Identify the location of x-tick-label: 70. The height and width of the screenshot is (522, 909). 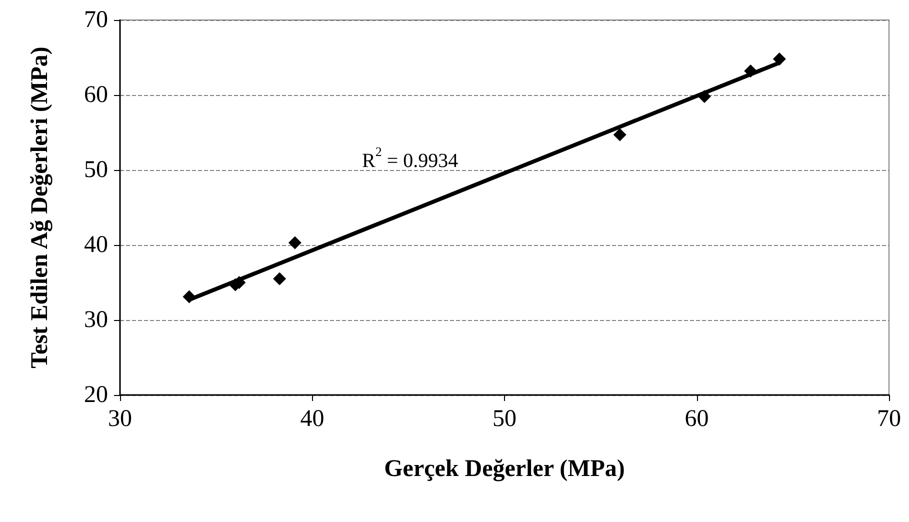
(889, 419).